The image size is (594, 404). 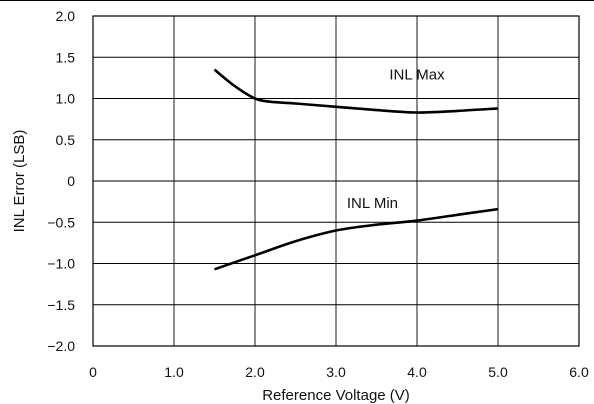 I want to click on y-tick-label: 0, so click(x=71, y=181).